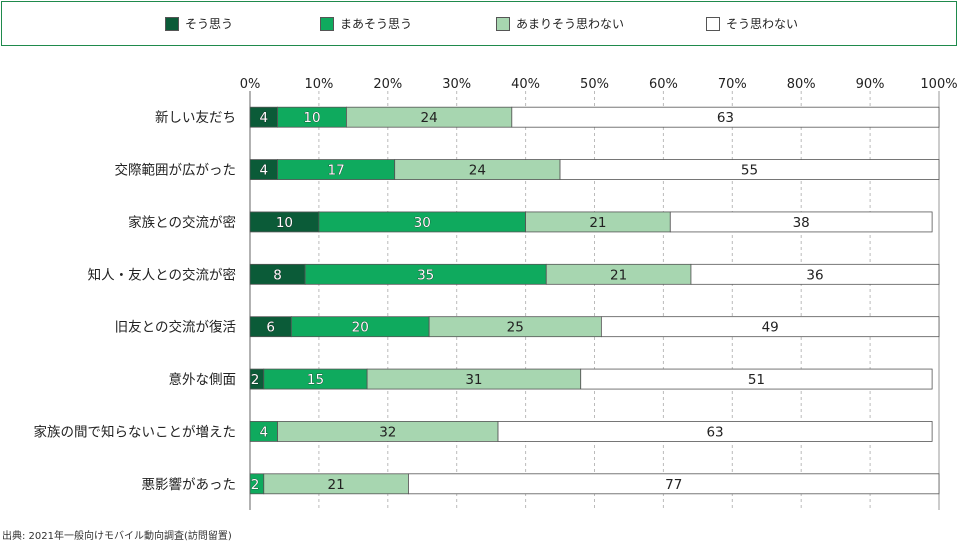  What do you see at coordinates (594, 84) in the screenshot?
I see `x-tick-label: 50%` at bounding box center [594, 84].